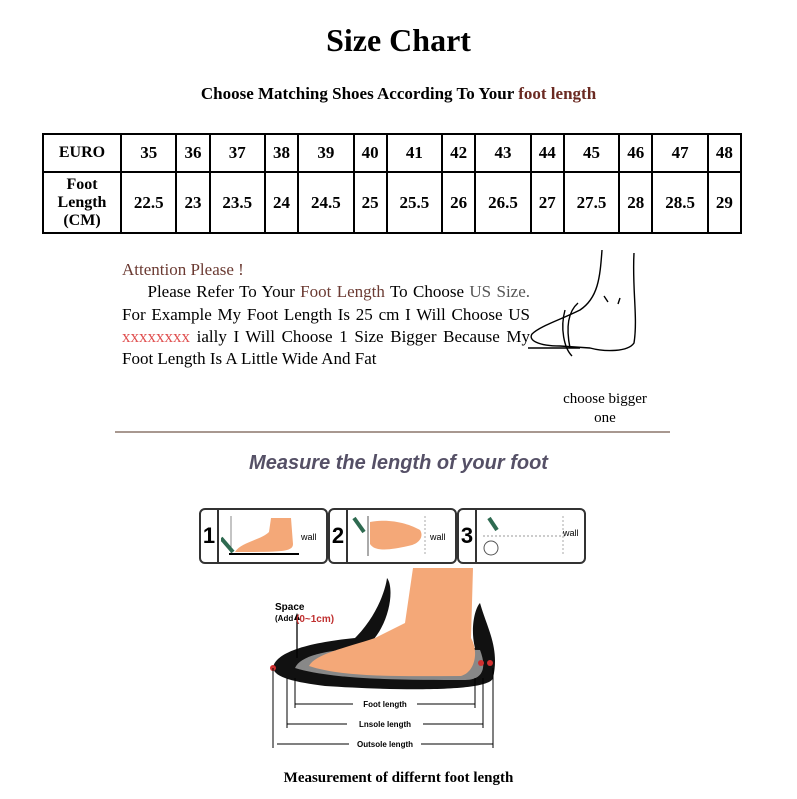 The image size is (797, 799). Describe the element at coordinates (357, 93) in the screenshot. I see `subtitle-text: Choose Matching Shoes According To Your` at that location.